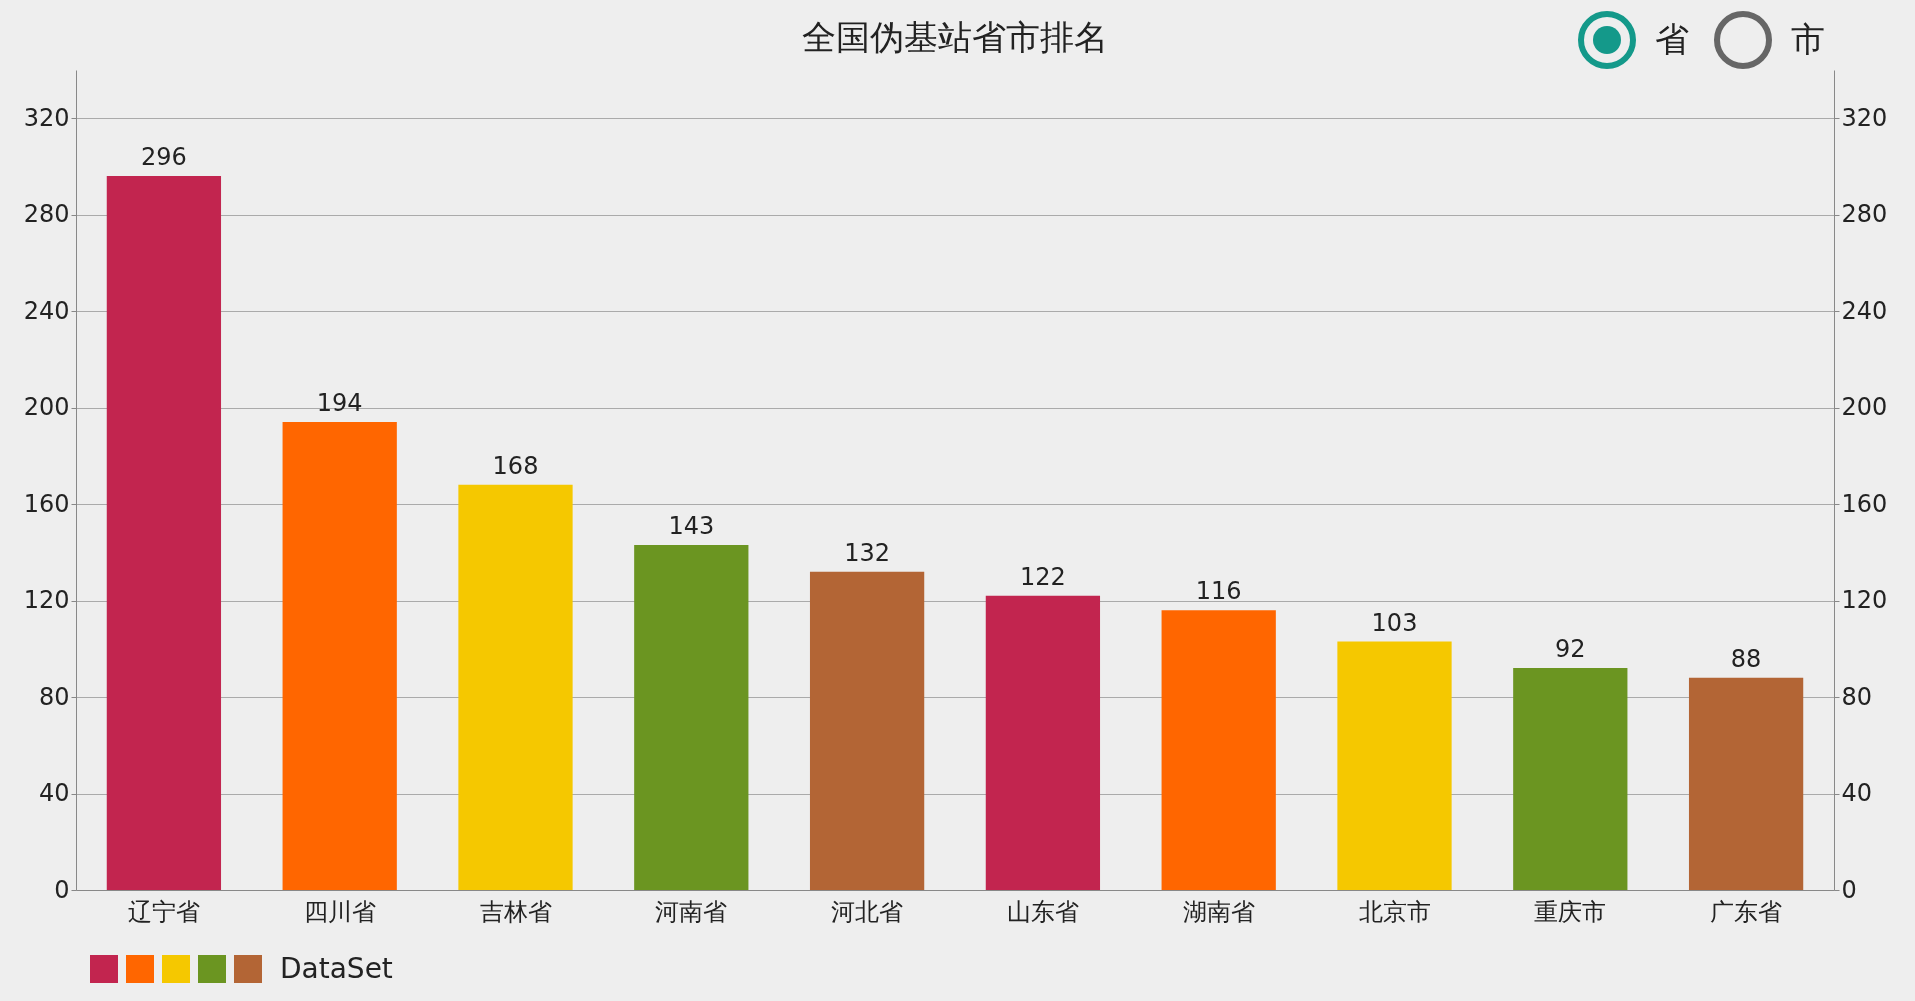  I want to click on y2-tick-label: 120, so click(1864, 600).